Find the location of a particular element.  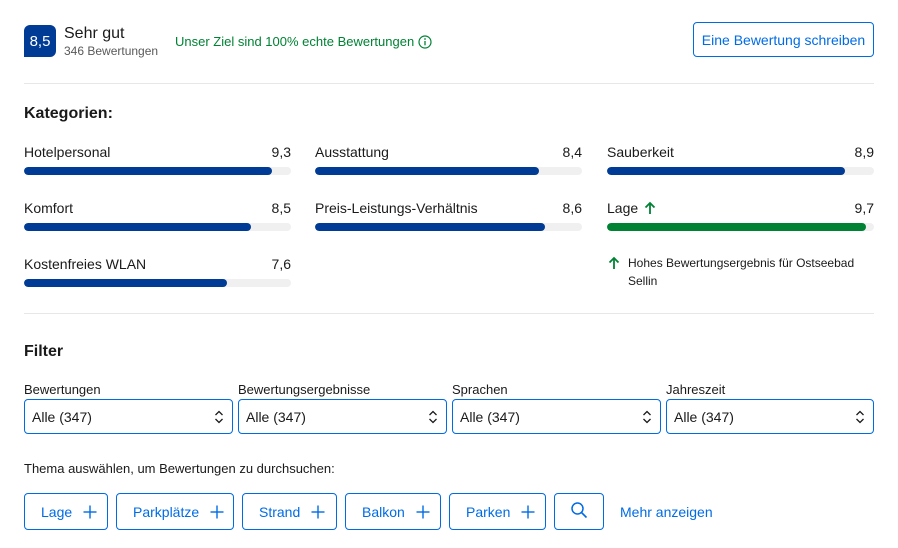

category-preis-leistung: Preis-Leistungs-Verhältnis 8,6 is located at coordinates (448, 215).